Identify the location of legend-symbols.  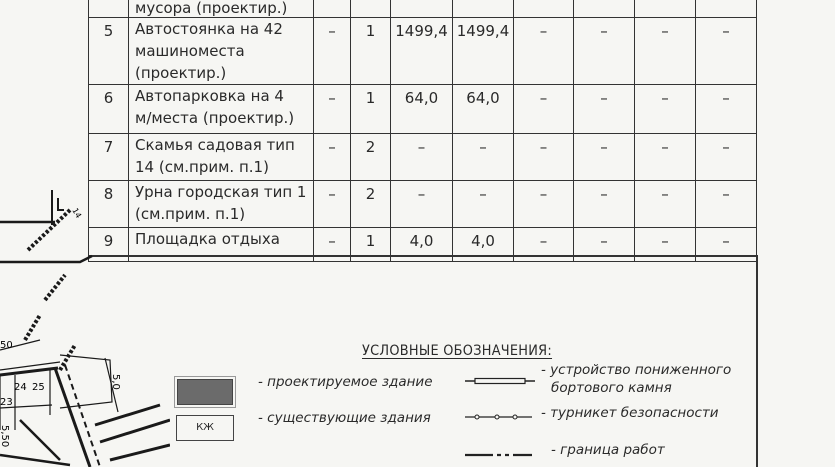
(500, 417).